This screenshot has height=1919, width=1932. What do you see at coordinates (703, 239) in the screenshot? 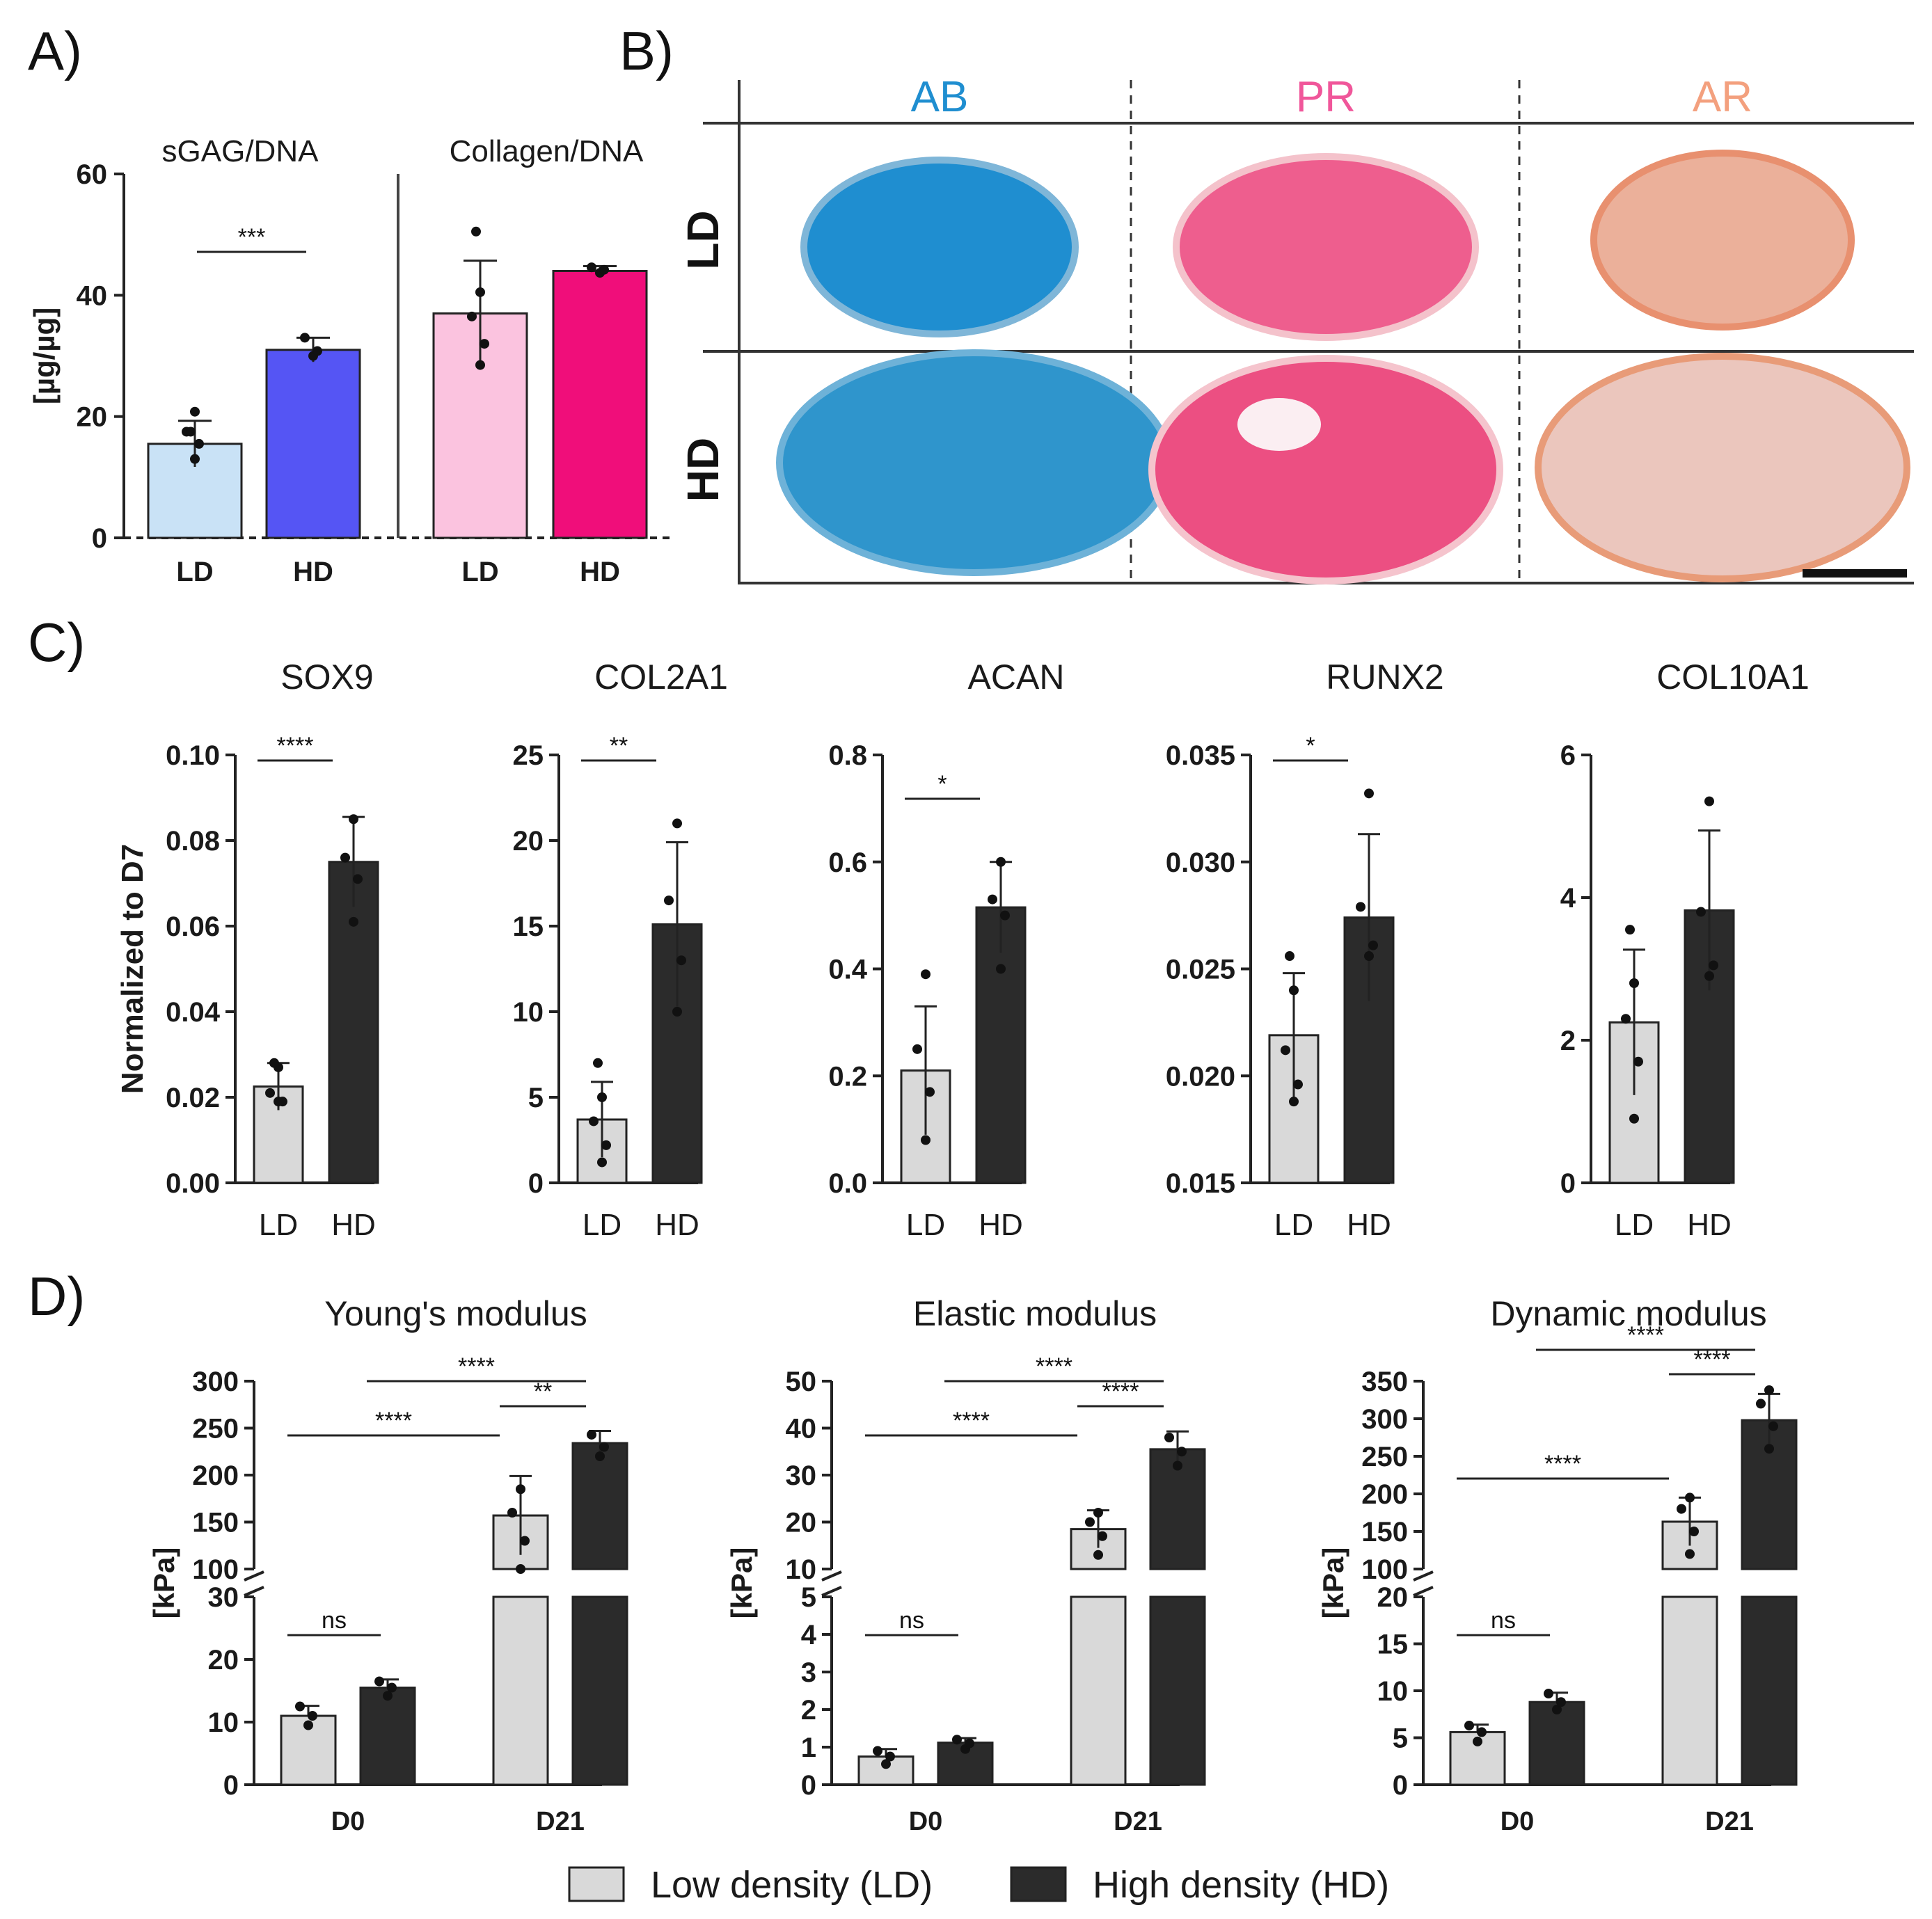
I see `row-label-ld: LD` at bounding box center [703, 239].